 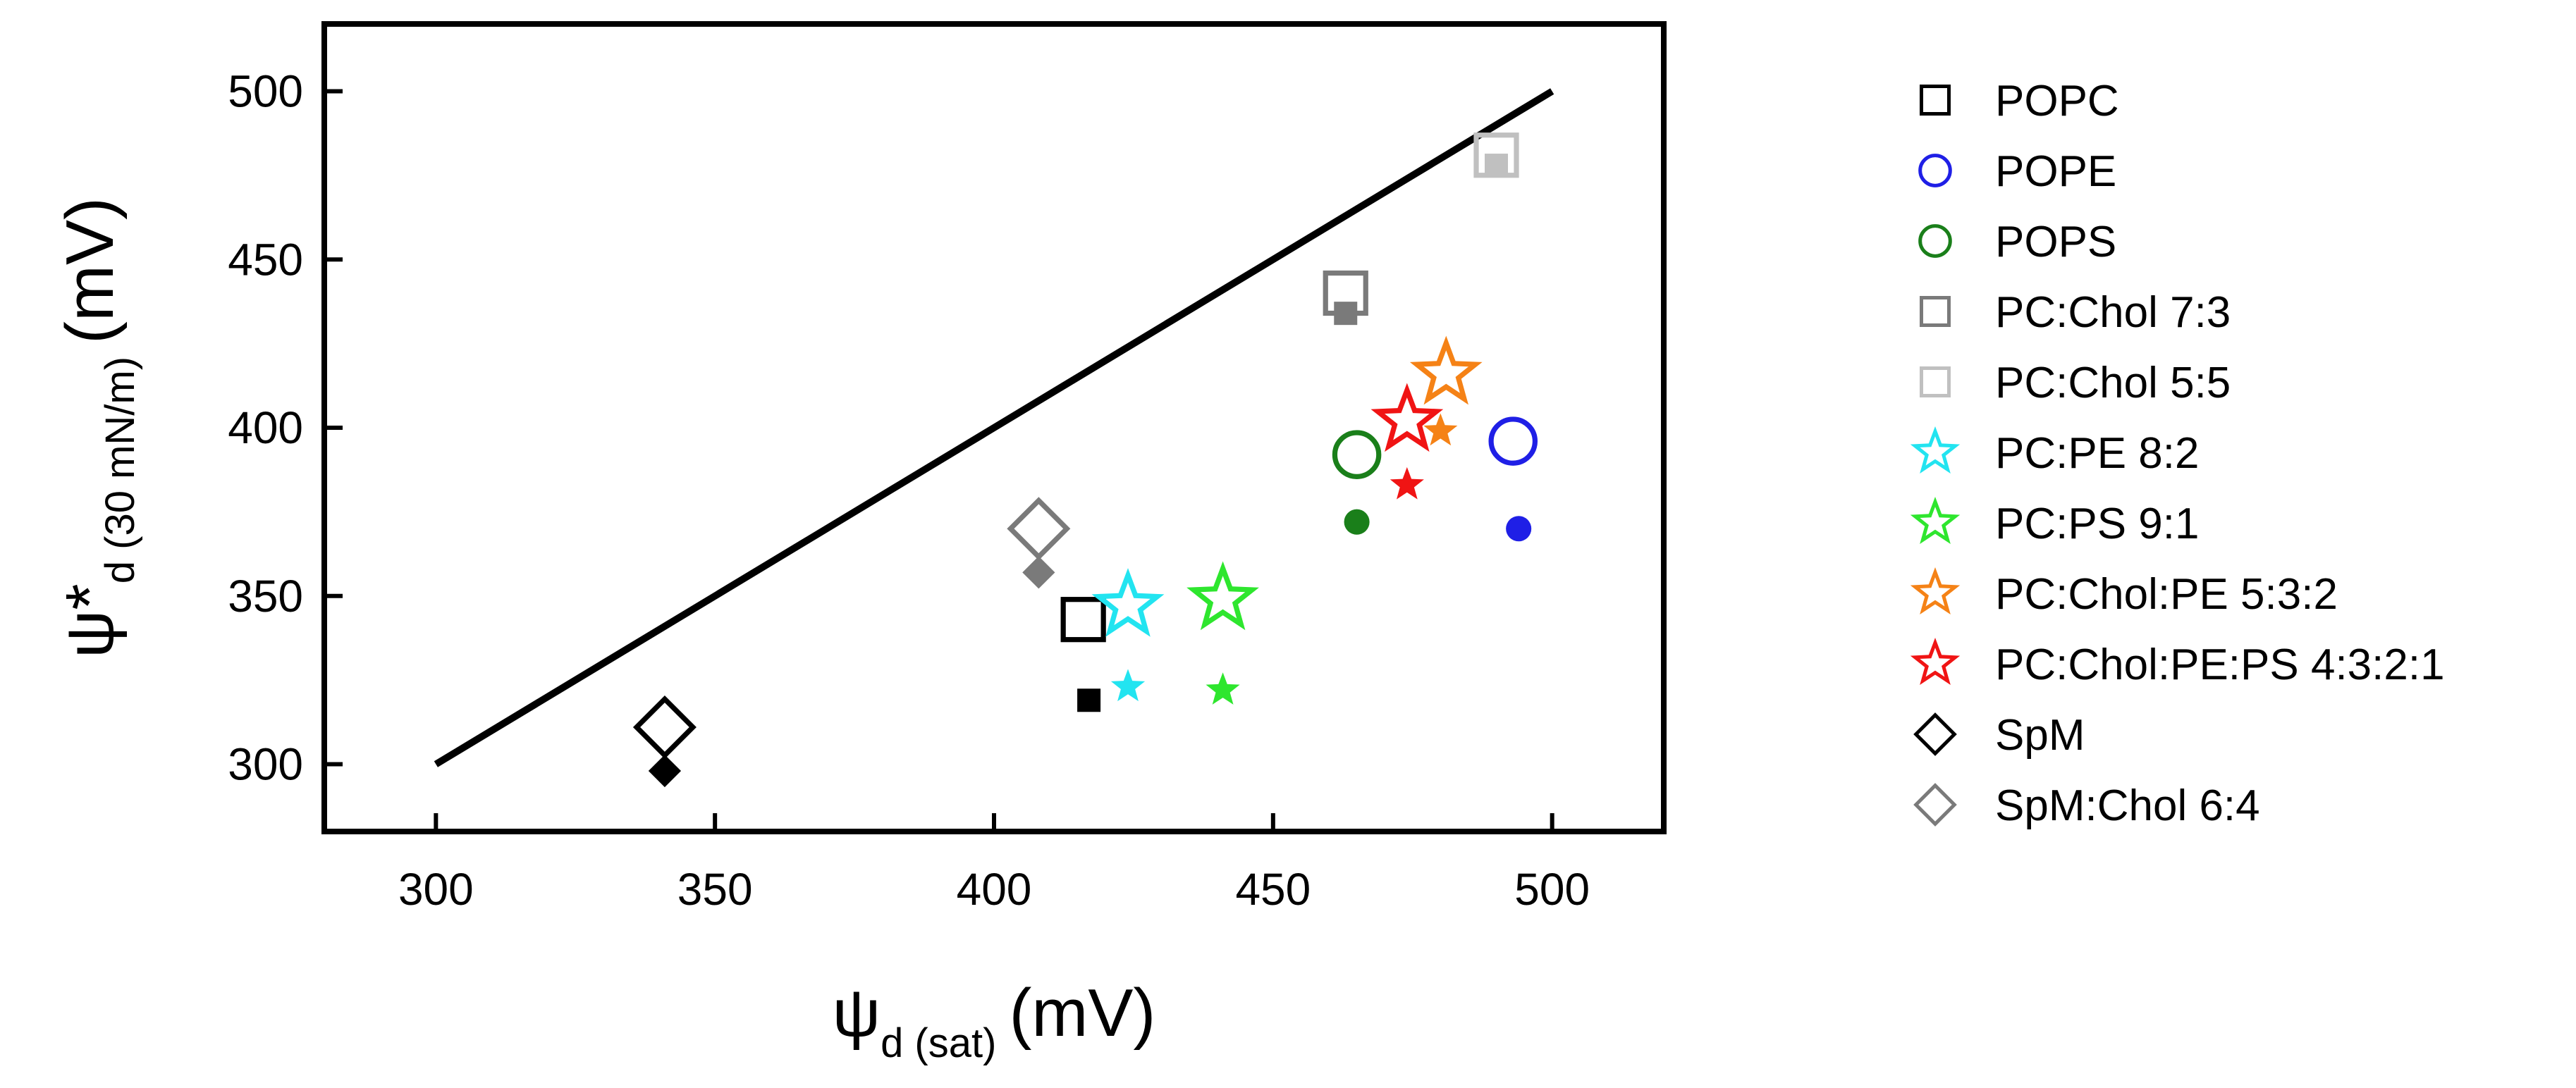 What do you see at coordinates (265, 259) in the screenshot?
I see `y-tick-label: 450` at bounding box center [265, 259].